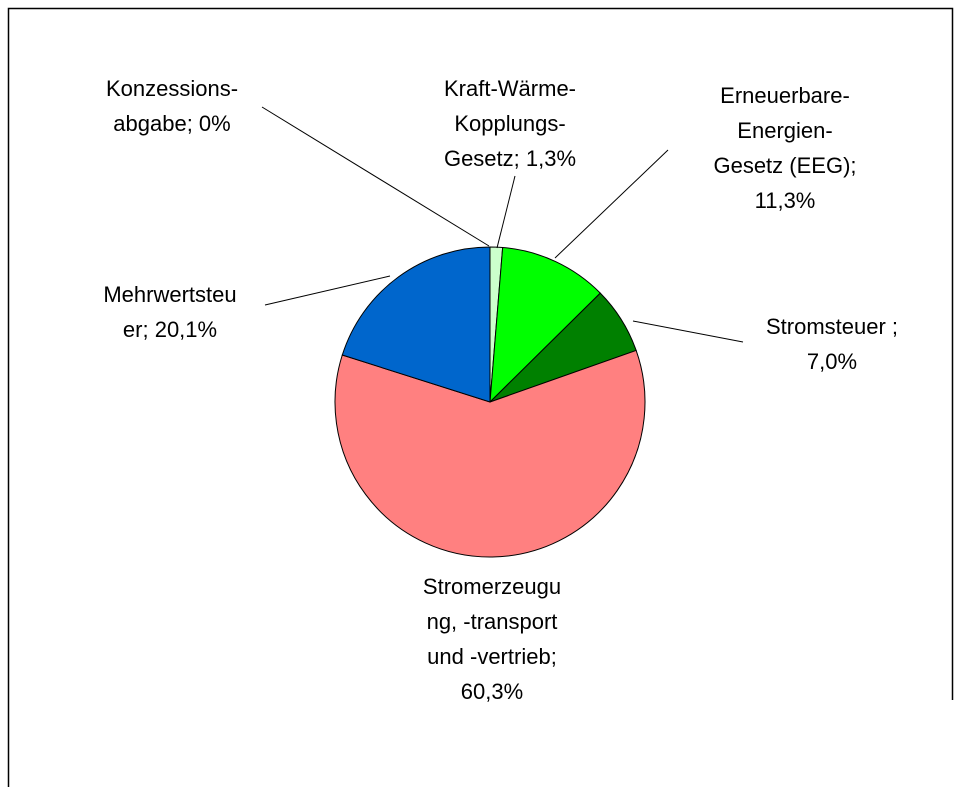 The height and width of the screenshot is (787, 961). I want to click on data-label: Mehrwertsteu, so click(169, 294).